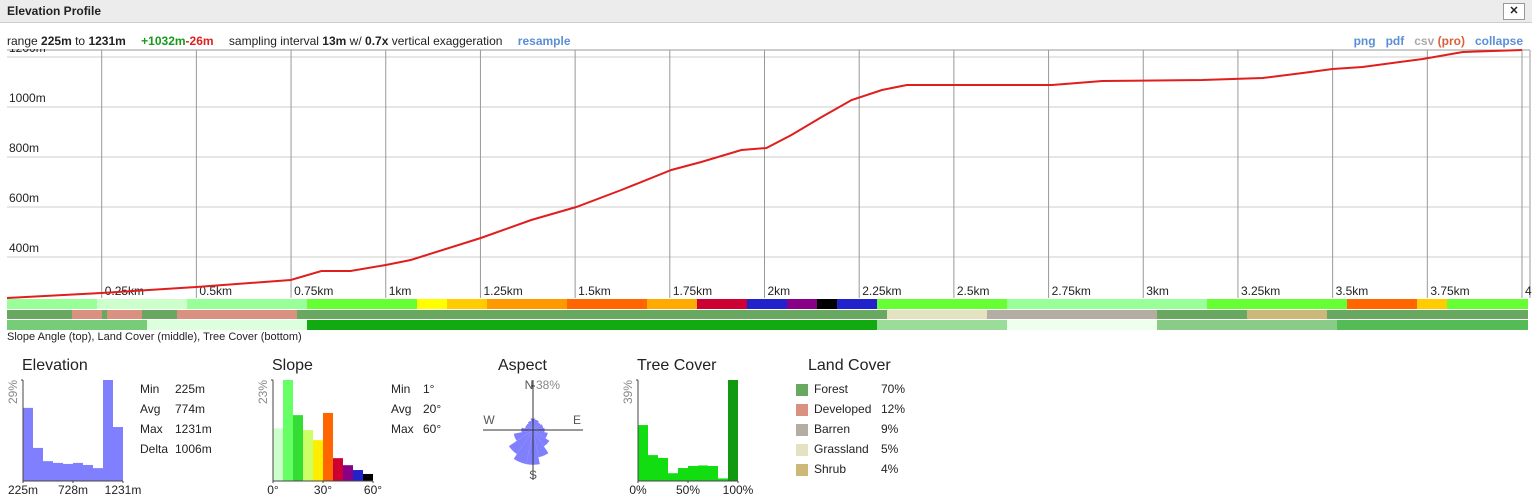  Describe the element at coordinates (502, 291) in the screenshot. I see `x-tick-label: 1.25km` at that location.